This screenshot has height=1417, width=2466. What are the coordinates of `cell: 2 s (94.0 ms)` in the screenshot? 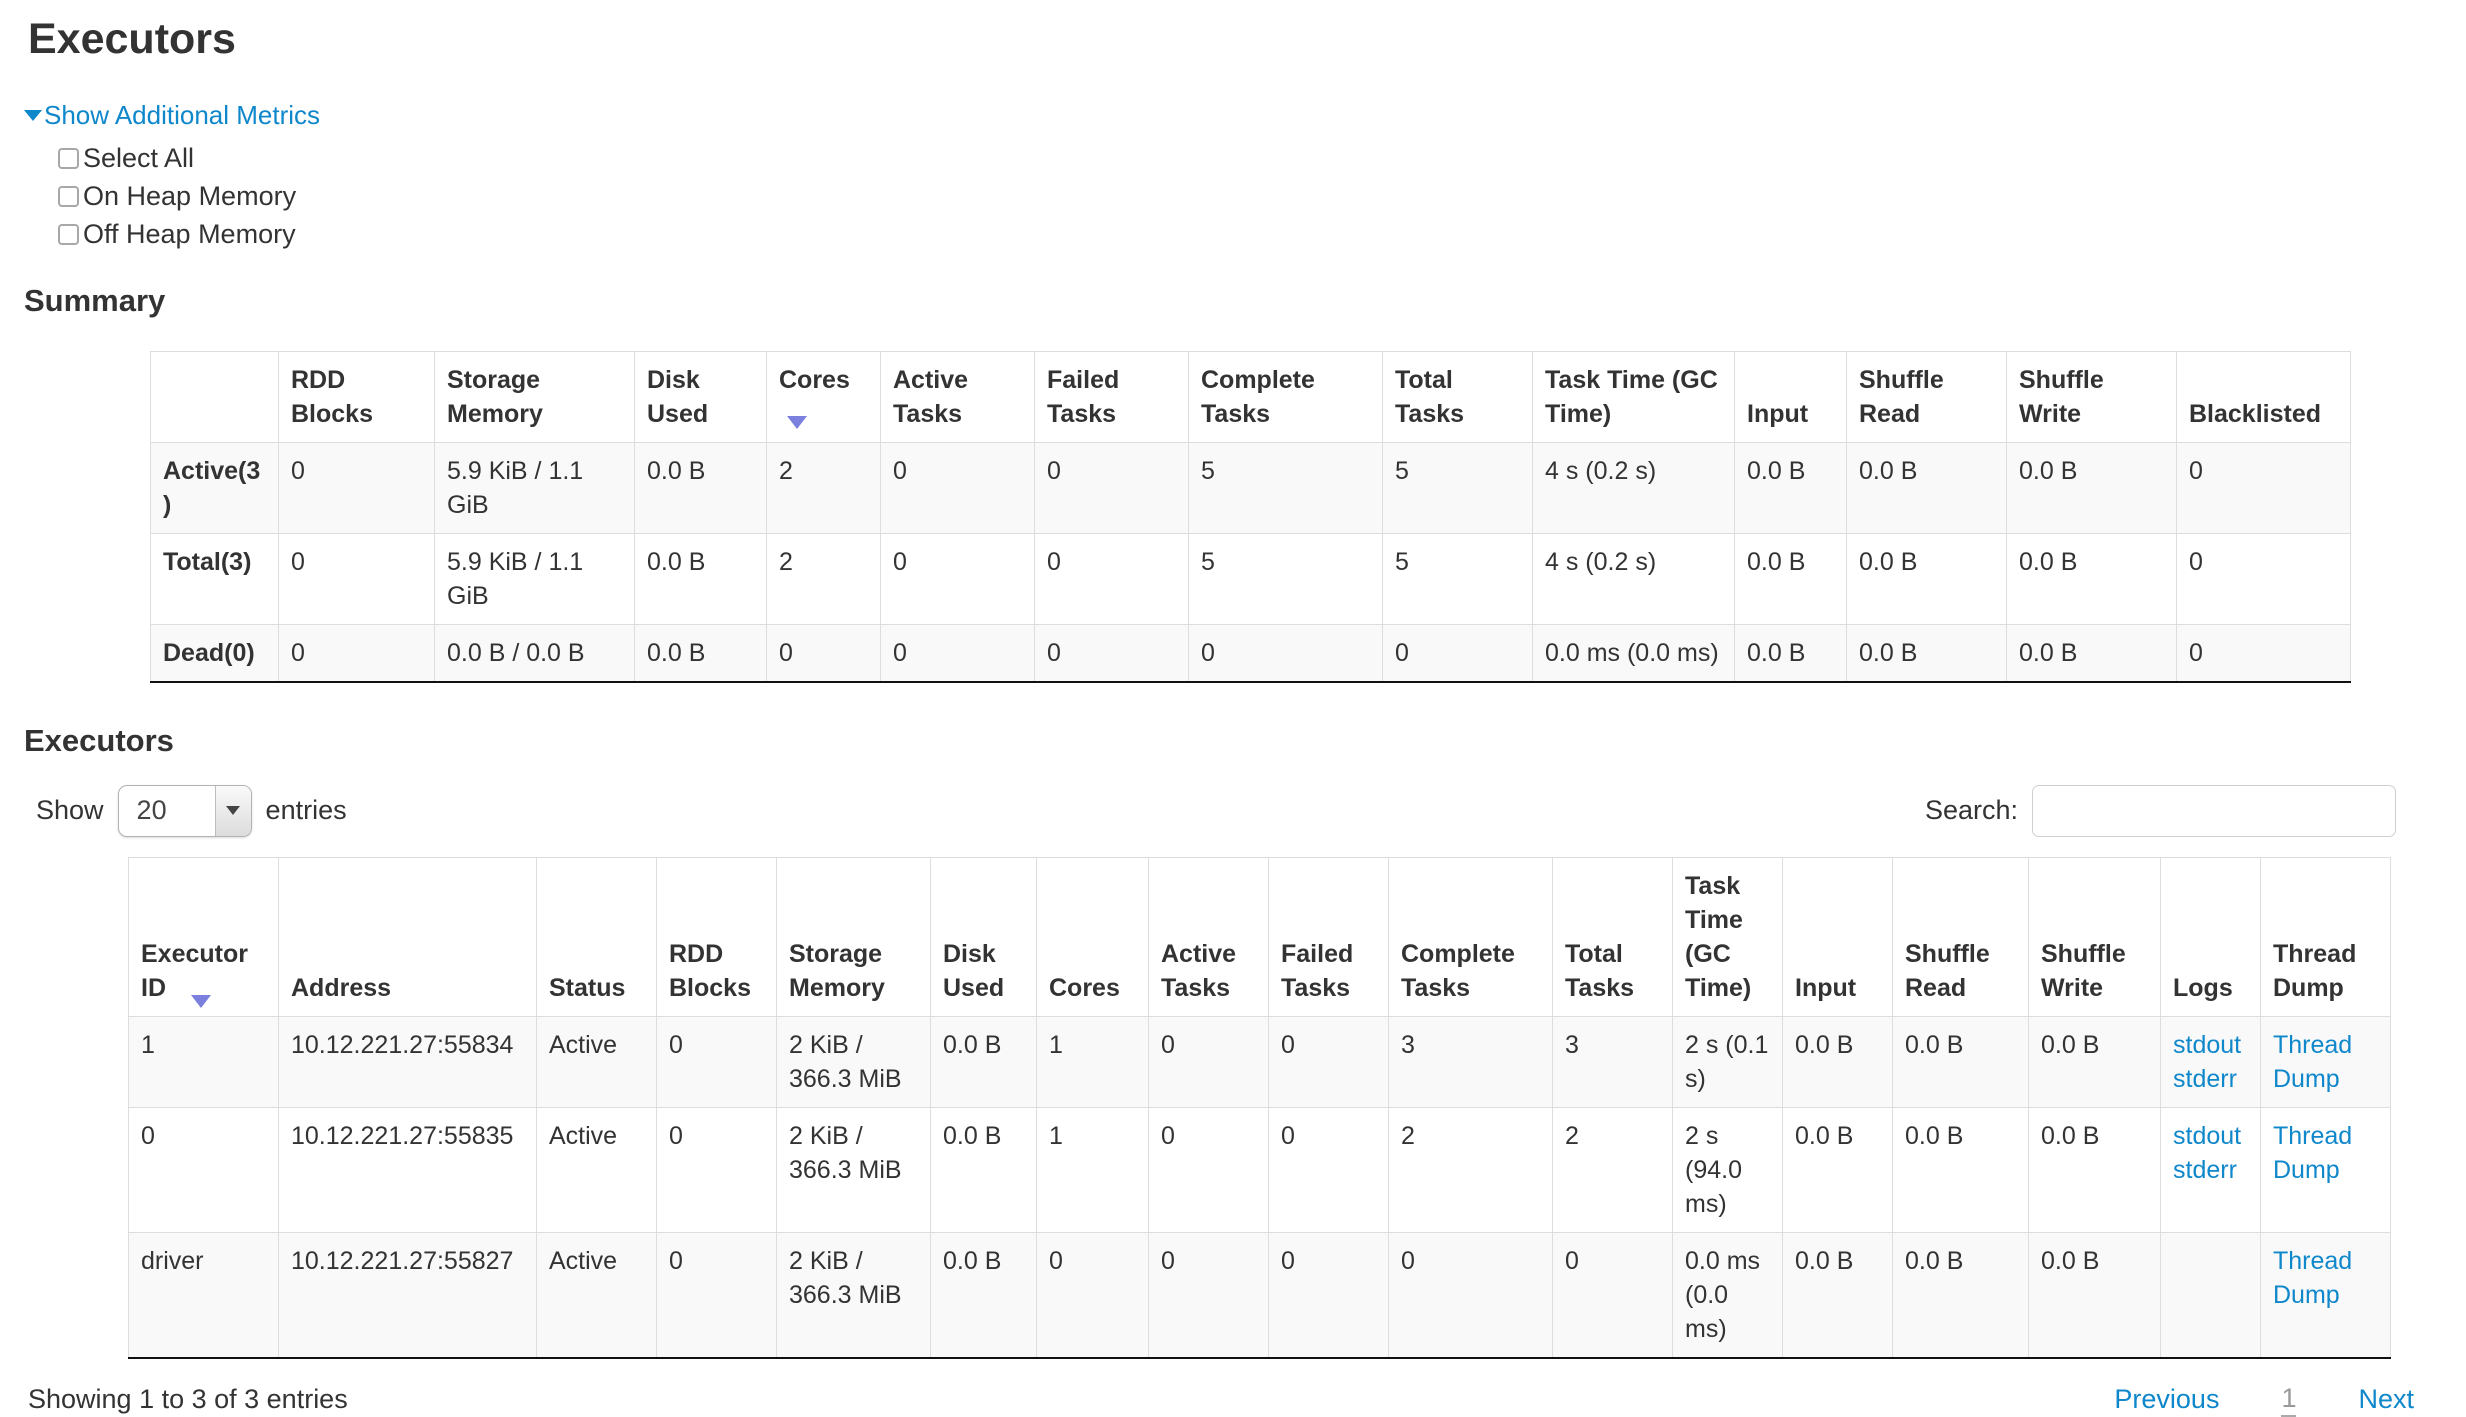 It's located at (1727, 1169).